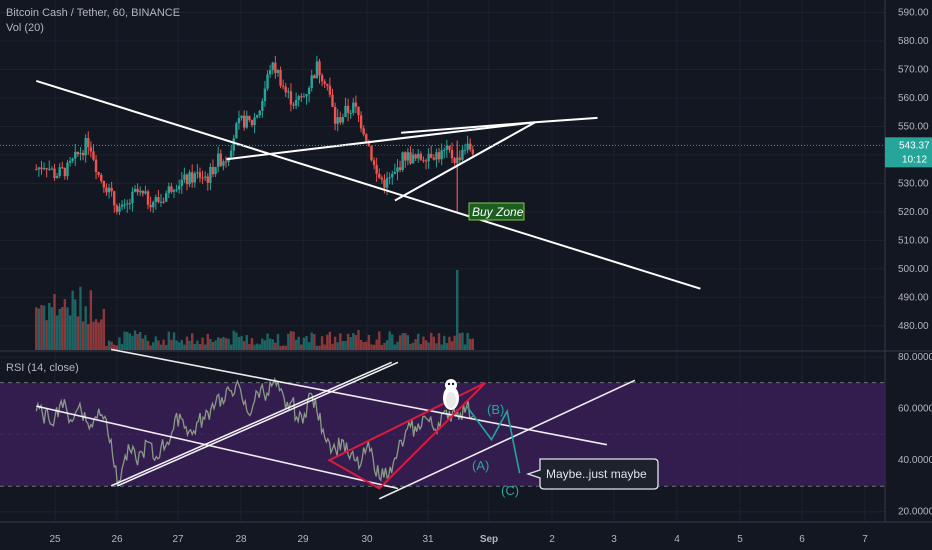 Image resolution: width=932 pixels, height=550 pixels. What do you see at coordinates (42, 368) in the screenshot?
I see `rsi-label: RSI (14, close)` at bounding box center [42, 368].